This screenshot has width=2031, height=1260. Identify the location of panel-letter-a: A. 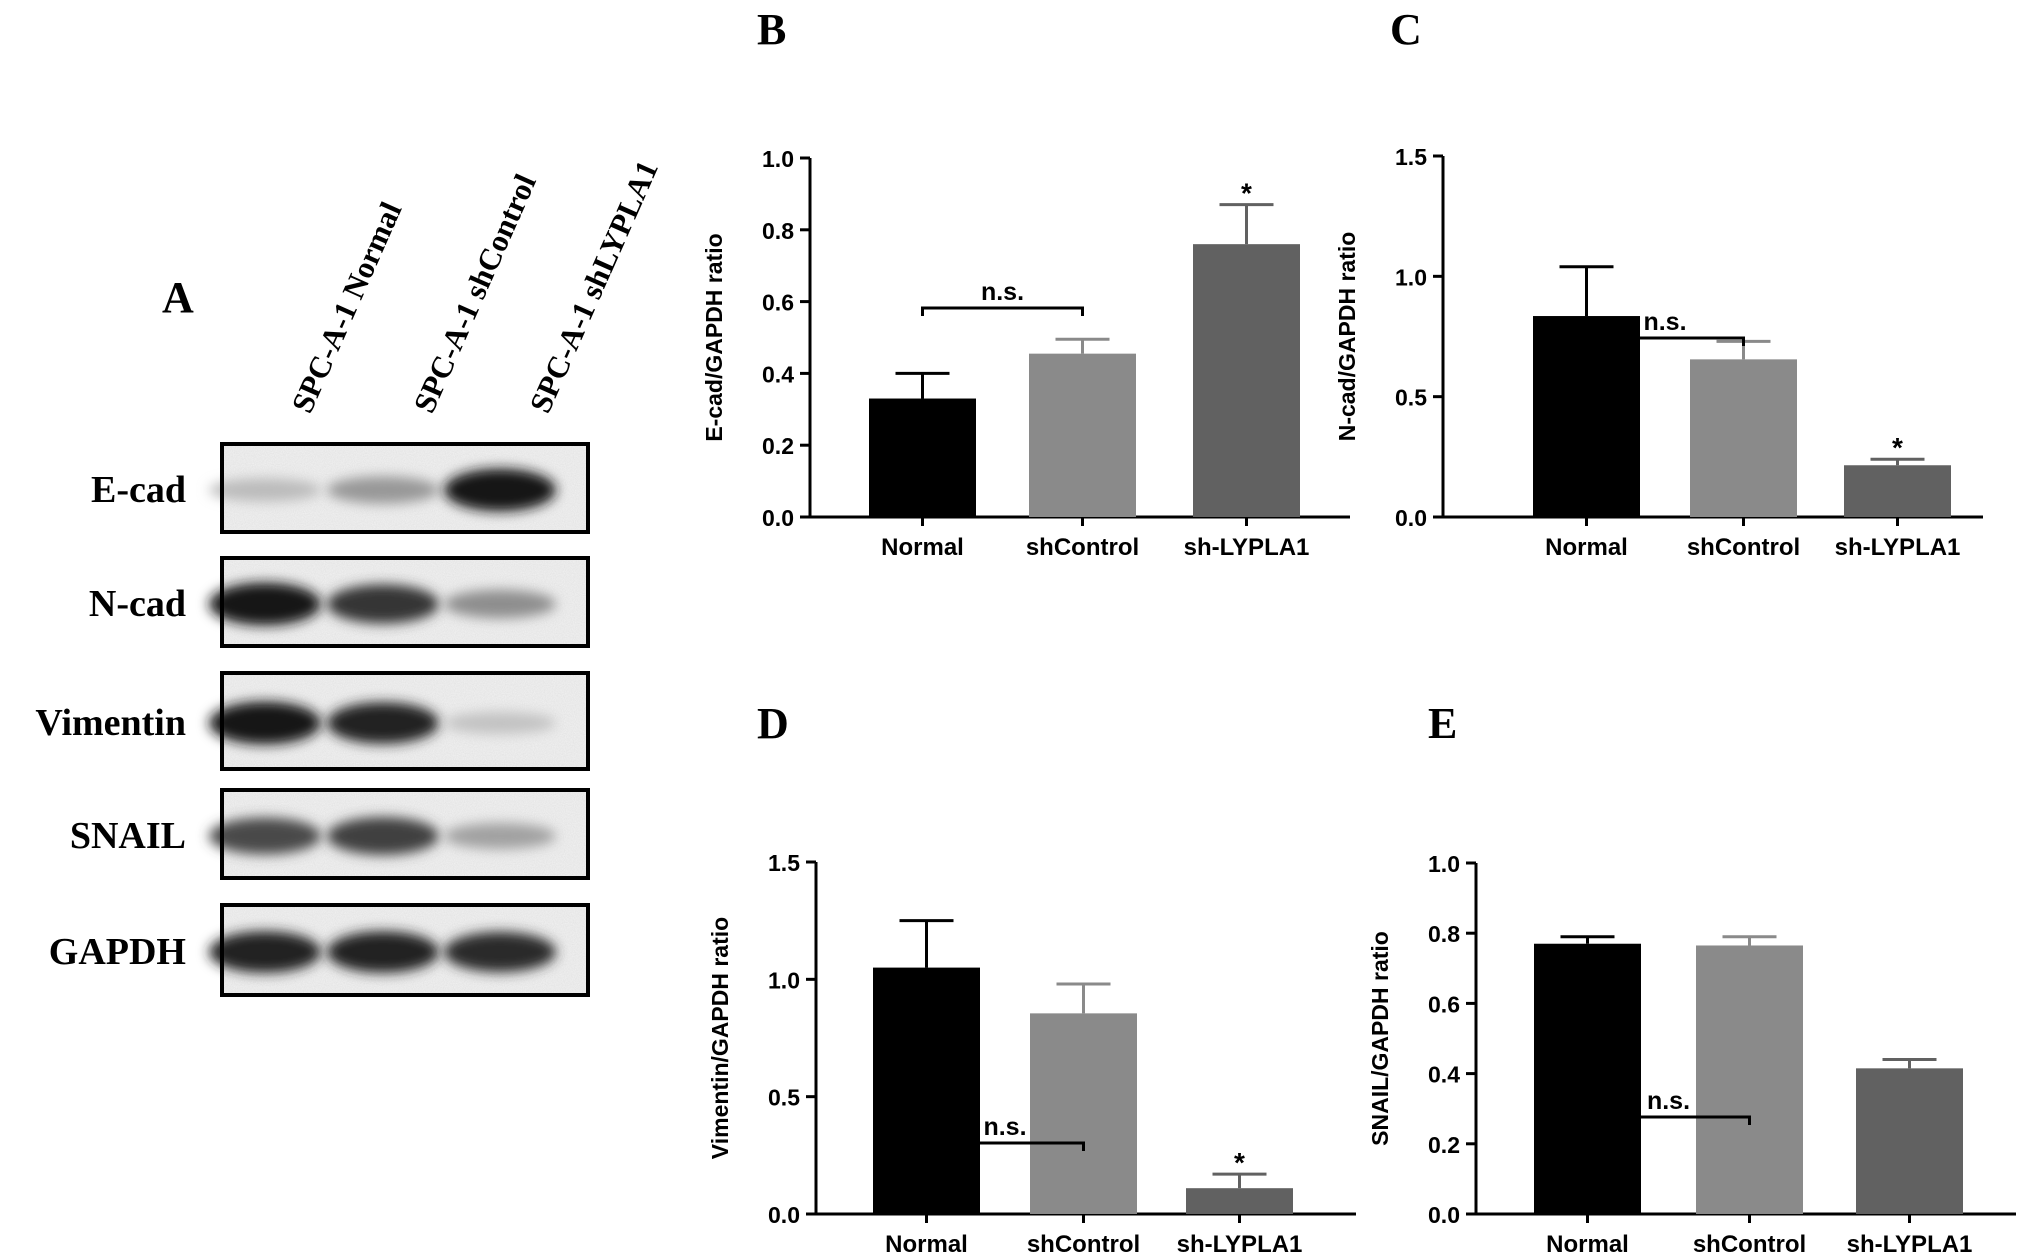
(178, 297).